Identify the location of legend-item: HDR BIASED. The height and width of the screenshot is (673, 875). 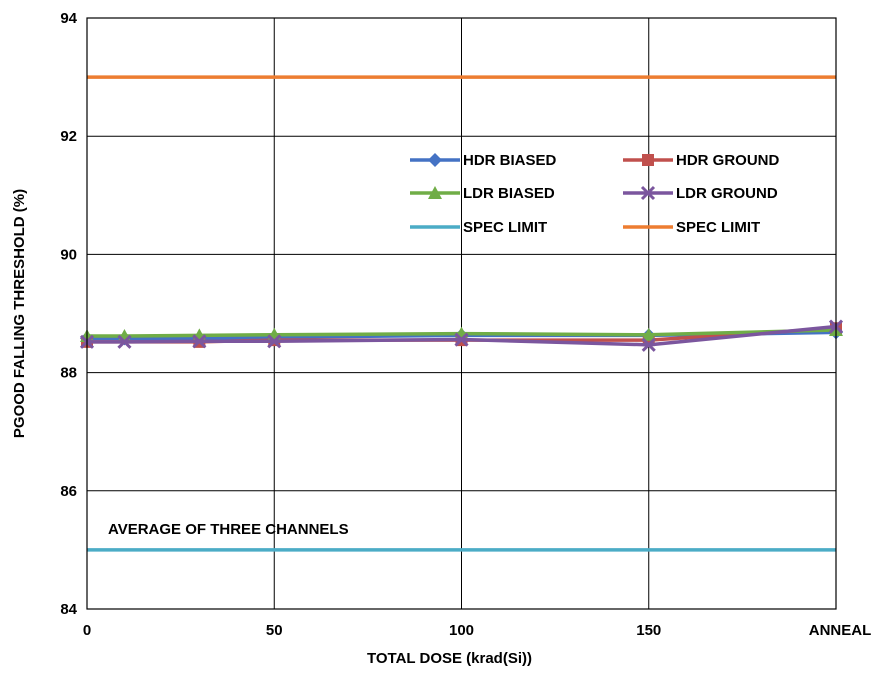
(483, 160).